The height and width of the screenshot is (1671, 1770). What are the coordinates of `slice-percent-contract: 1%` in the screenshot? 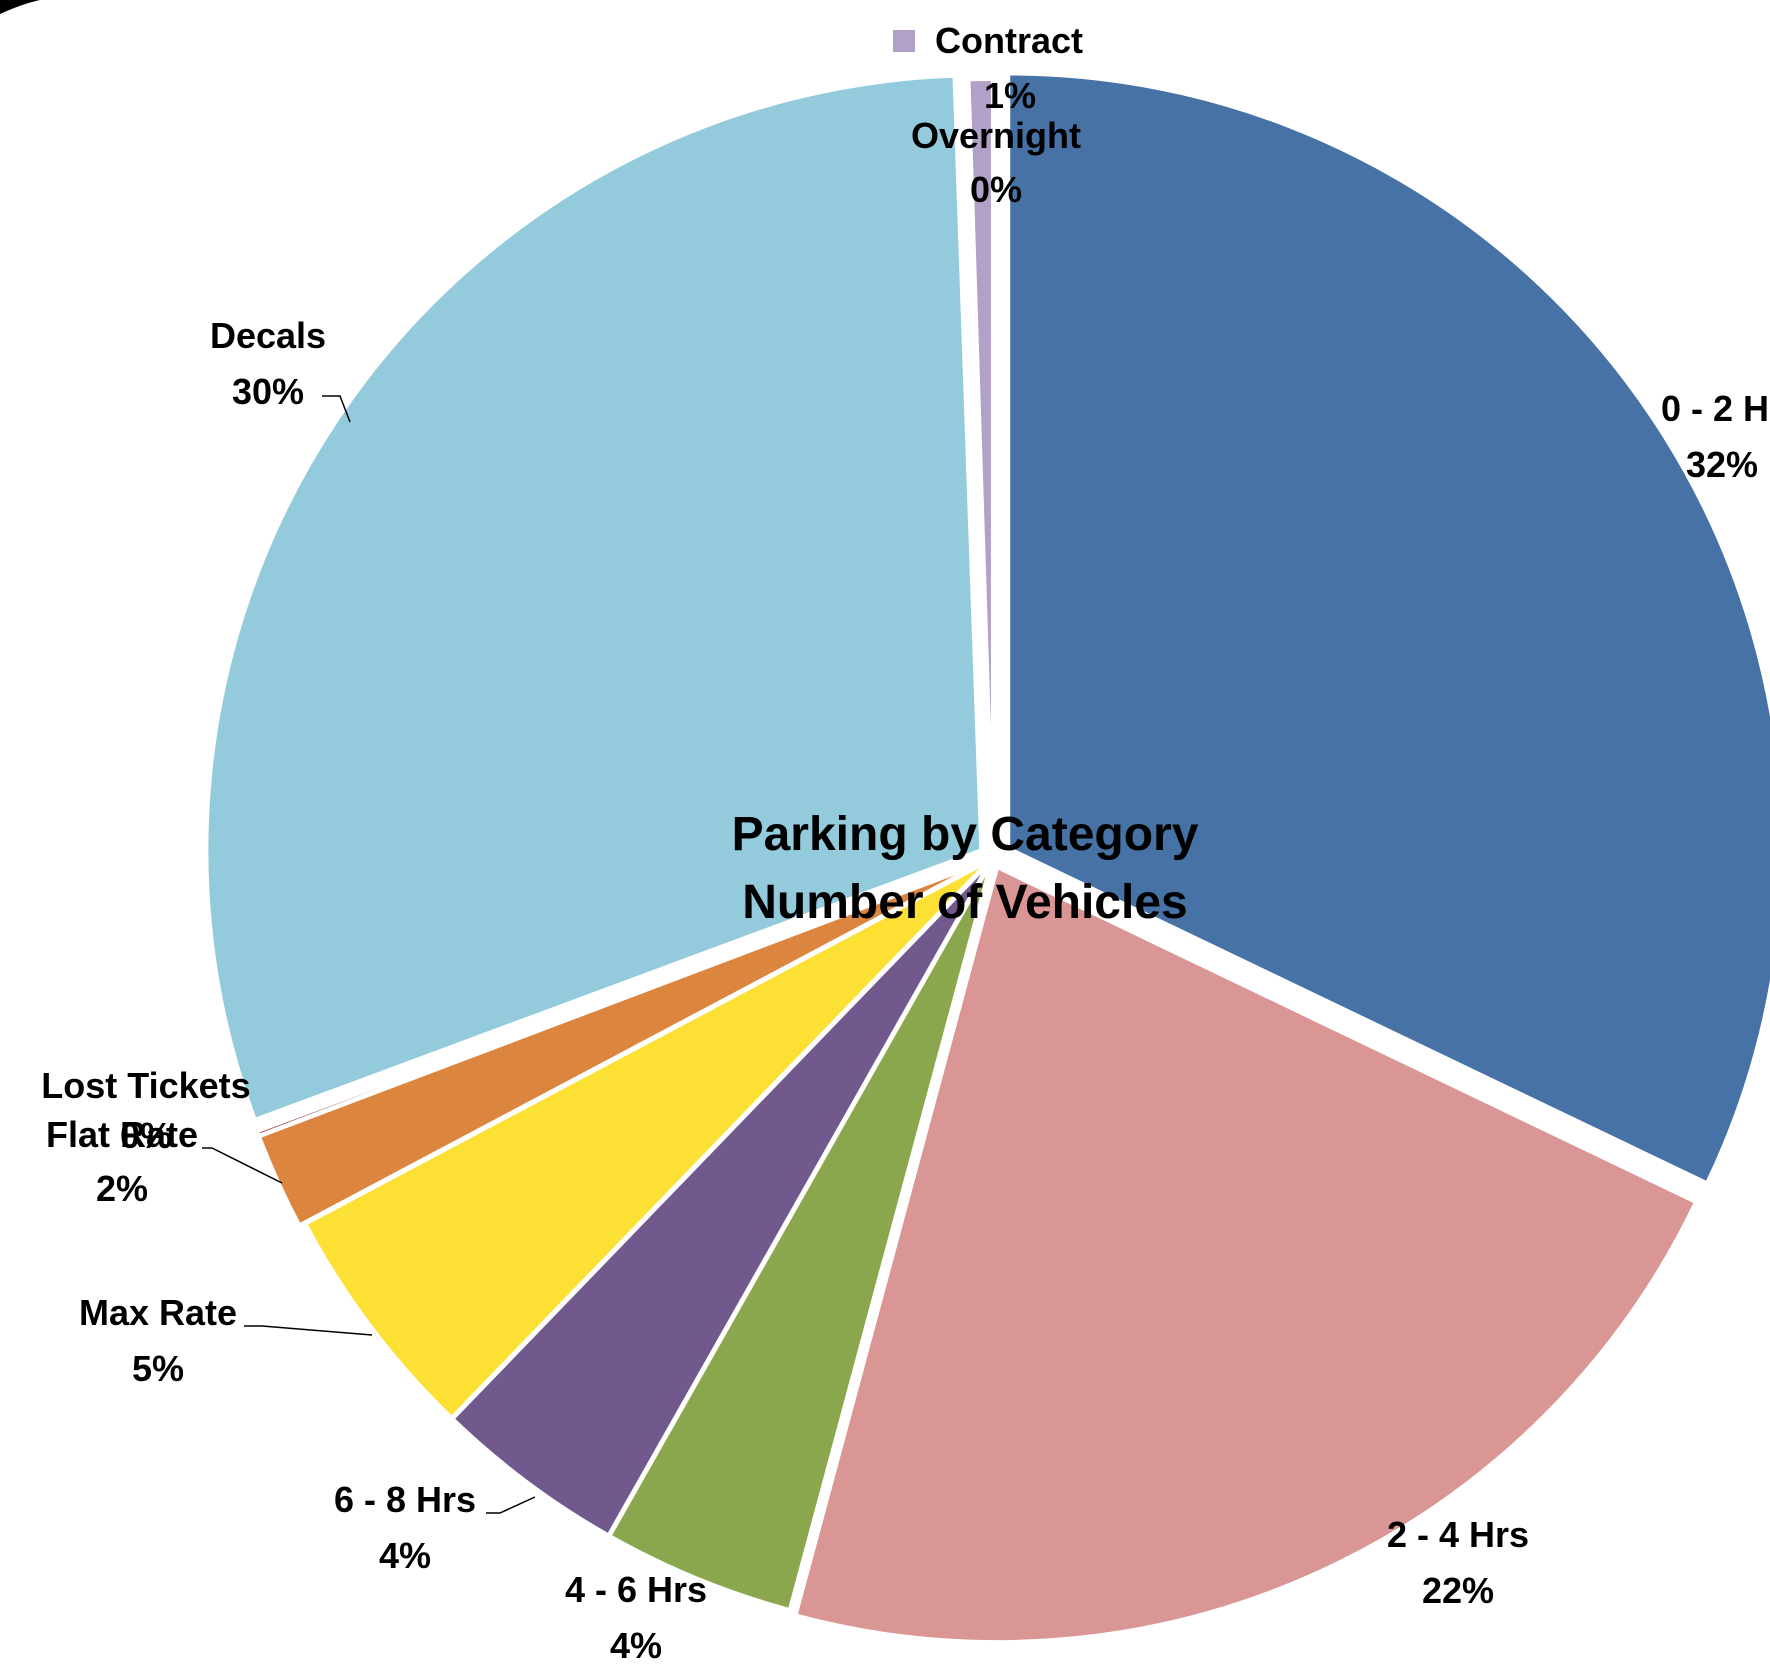 It's located at (1010, 95).